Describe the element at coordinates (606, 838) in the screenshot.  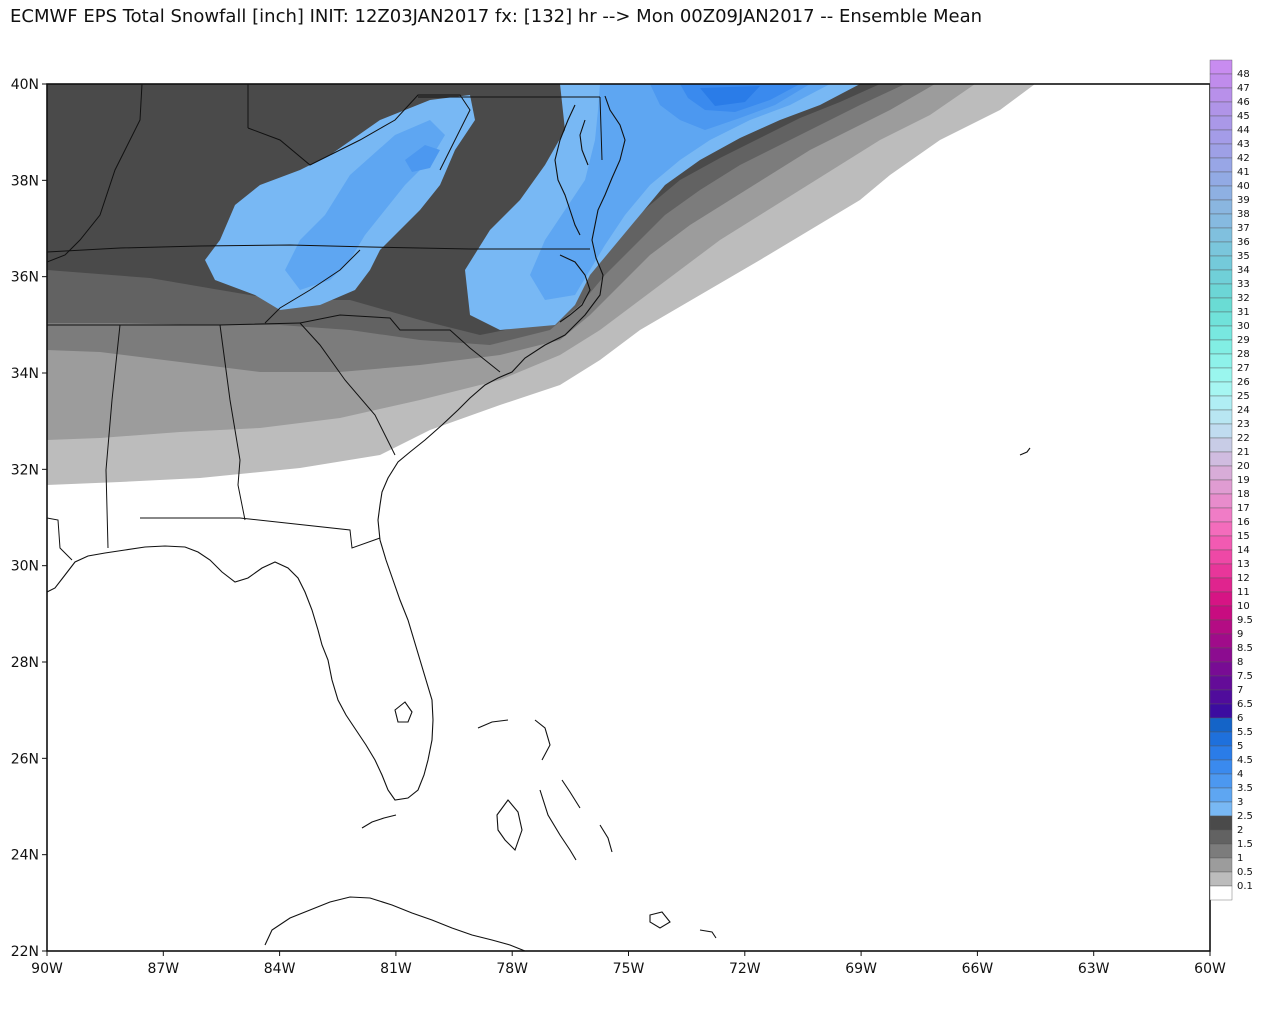
I see `bahamas-long` at that location.